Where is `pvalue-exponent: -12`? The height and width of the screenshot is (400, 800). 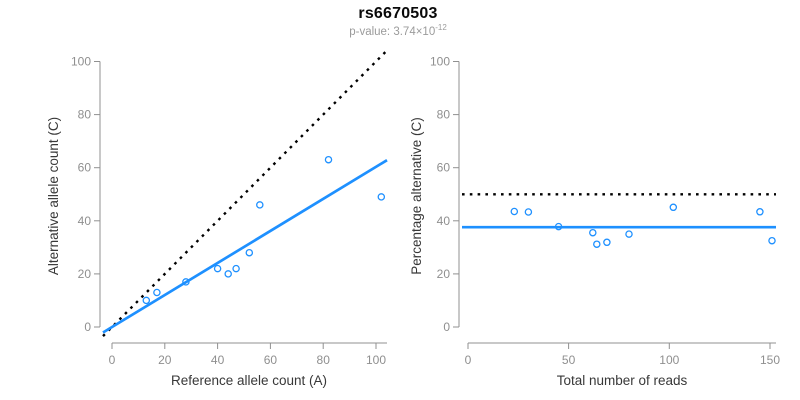
pvalue-exponent: -12 is located at coordinates (441, 28).